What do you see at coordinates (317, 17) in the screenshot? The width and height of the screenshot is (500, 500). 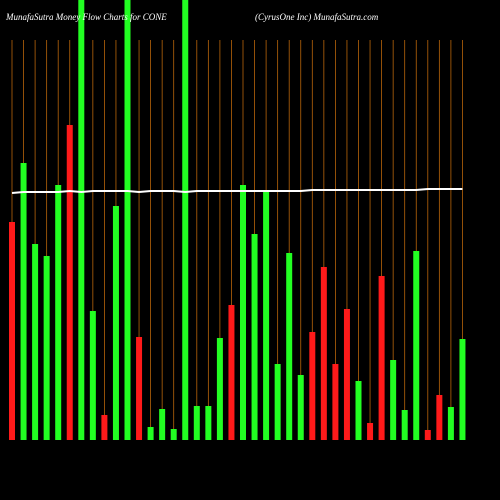 I see `chart-subtitle: (CyrusOne Inc) MunafaSutra.com` at bounding box center [317, 17].